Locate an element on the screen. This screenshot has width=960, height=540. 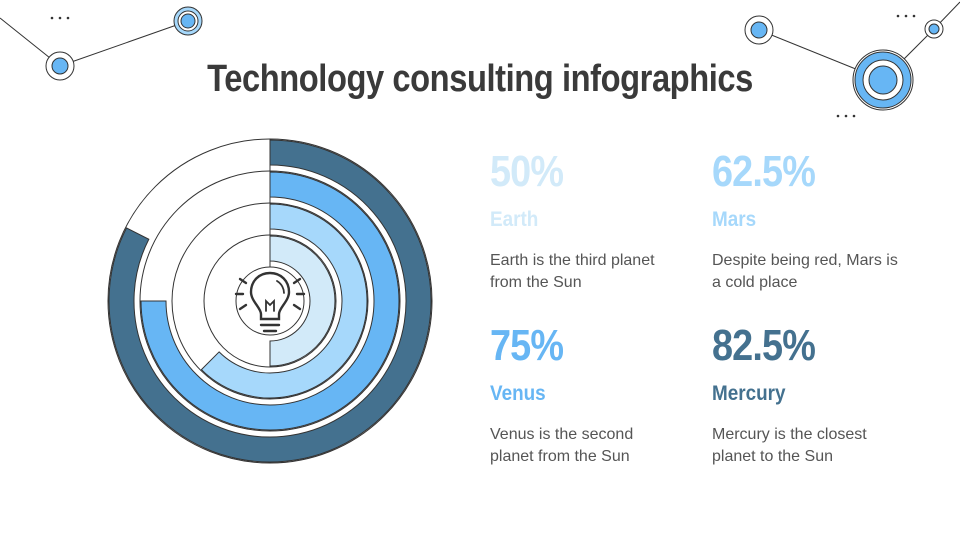
stat-value: 82.5% is located at coordinates (764, 345).